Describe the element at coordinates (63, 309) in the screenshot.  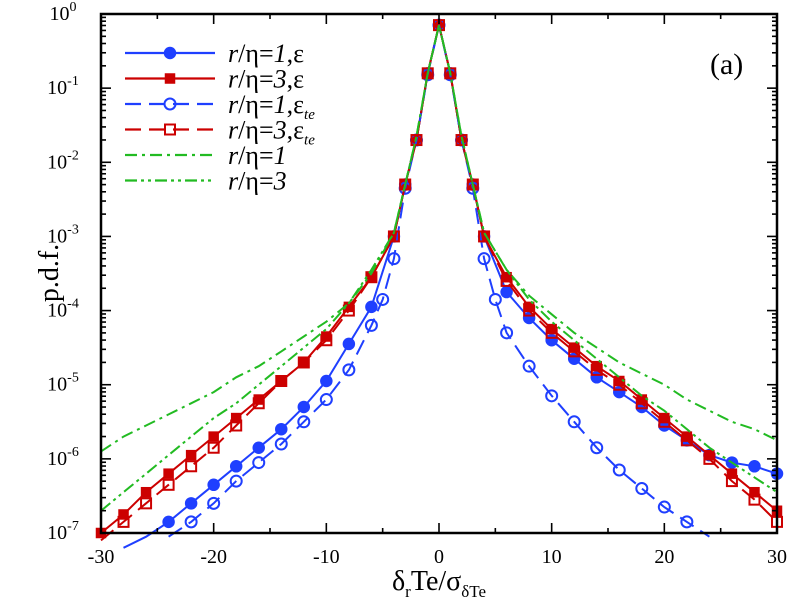
I see `y-tick-label: 10⁻⁴` at that location.